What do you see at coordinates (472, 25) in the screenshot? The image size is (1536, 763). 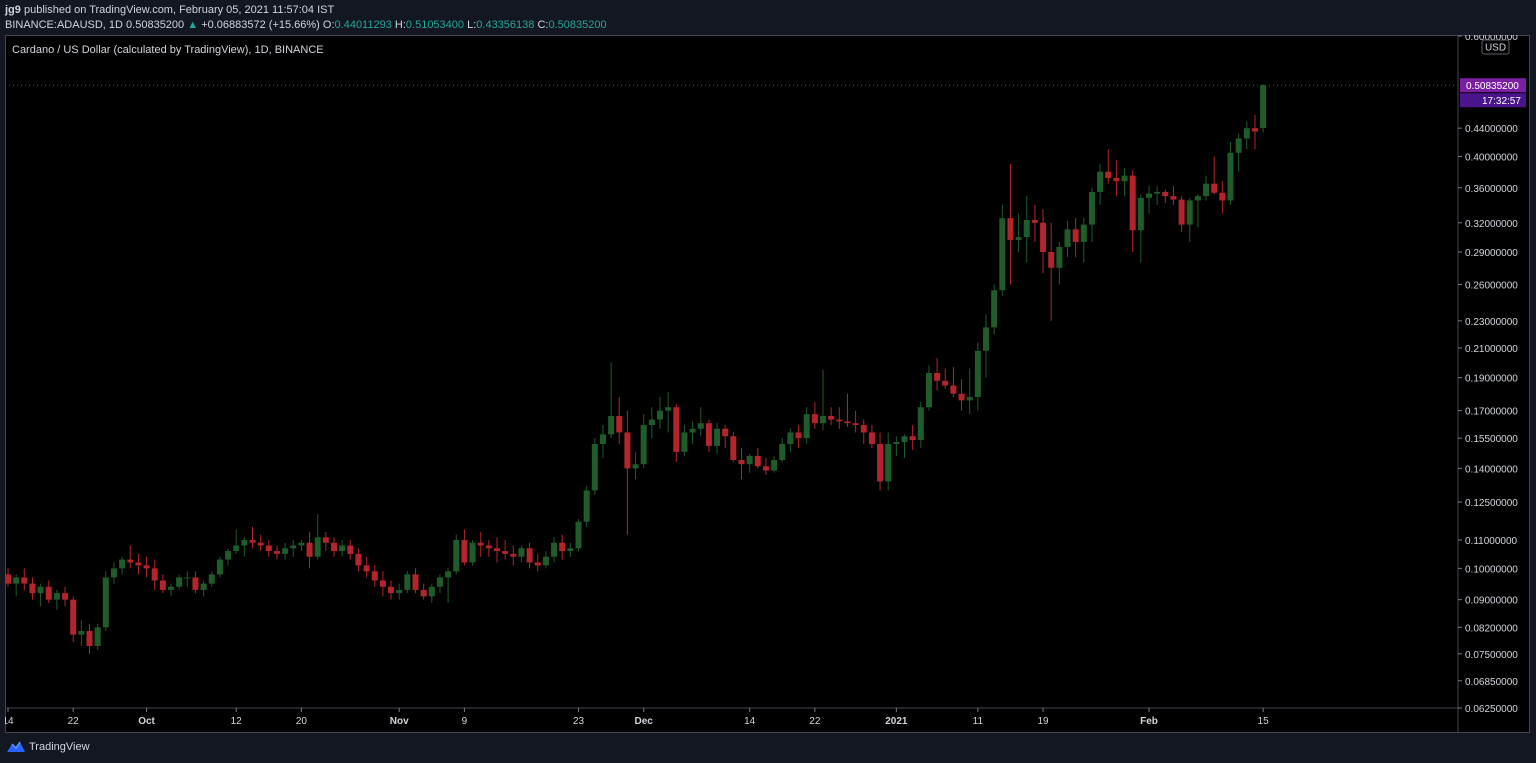 I see `low-label: L:` at bounding box center [472, 25].